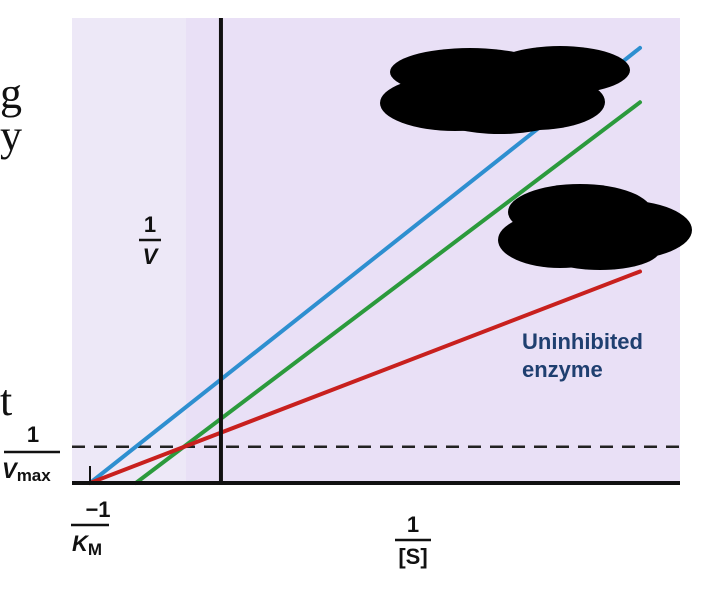  I want to click on uninhibited-annotation-line1: Uninhibited, so click(582, 341).